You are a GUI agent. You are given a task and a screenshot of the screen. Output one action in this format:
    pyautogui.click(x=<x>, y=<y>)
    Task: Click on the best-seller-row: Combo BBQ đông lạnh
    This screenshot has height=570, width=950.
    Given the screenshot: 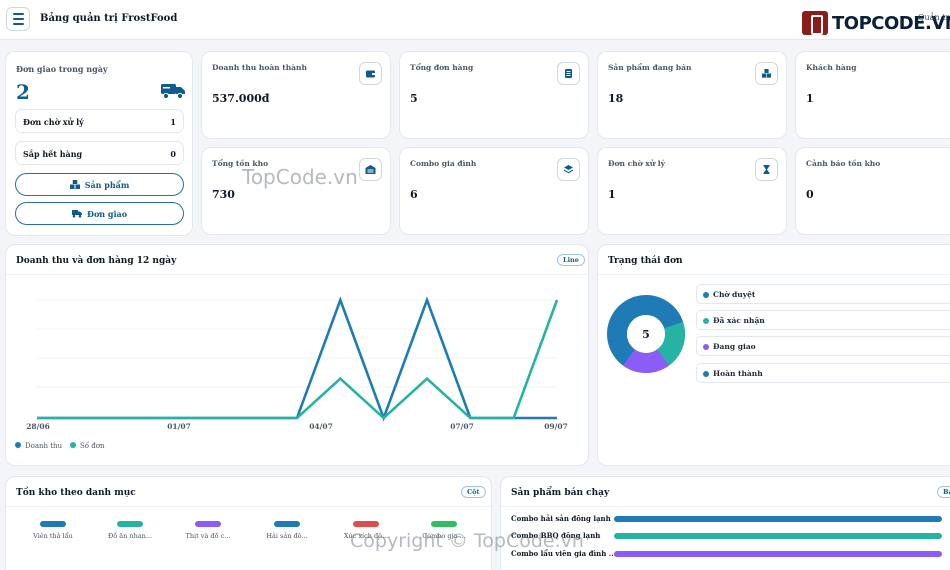 What is the action you would take?
    pyautogui.click(x=730, y=536)
    